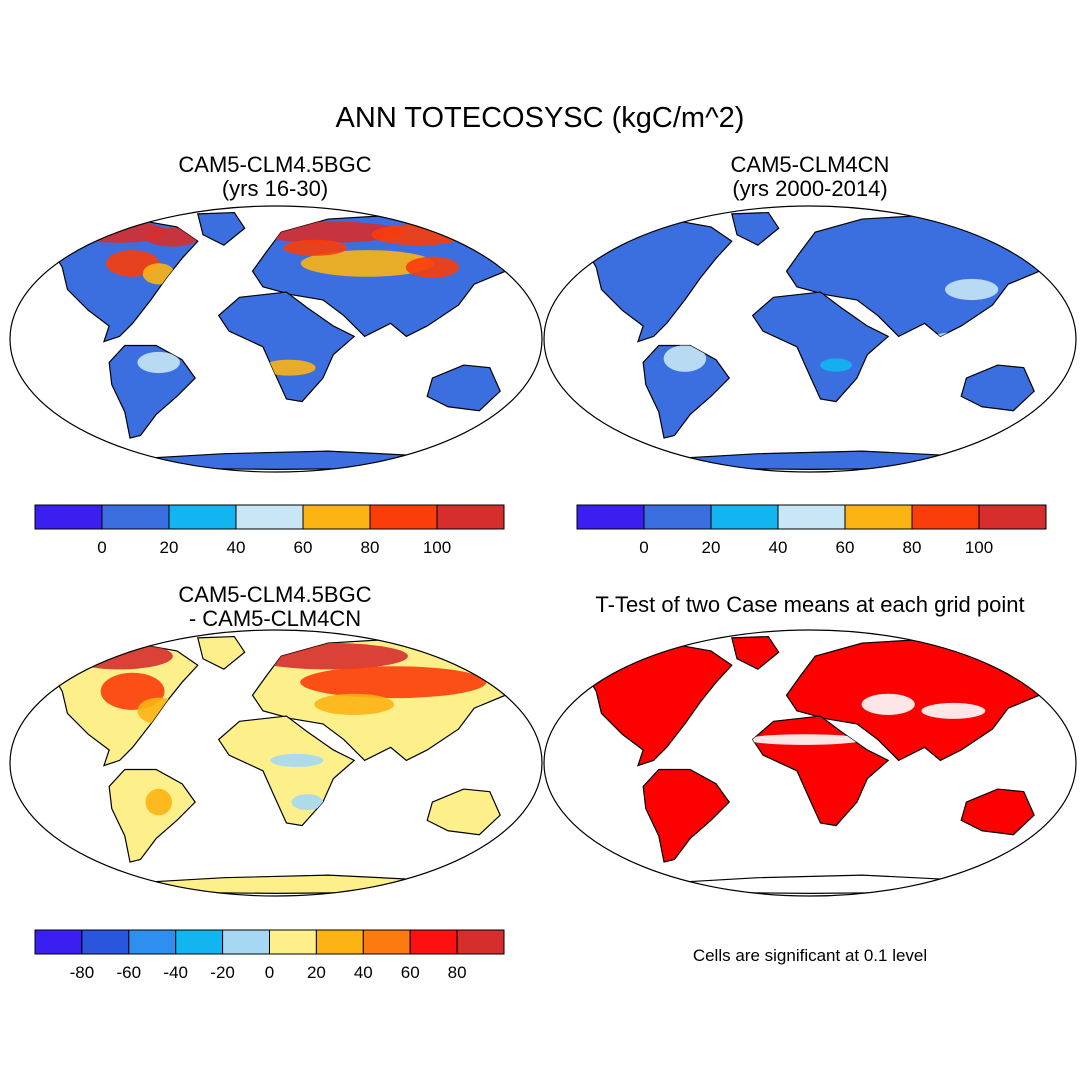 The image size is (1080, 1080). I want to click on map-top-right, so click(810, 339).